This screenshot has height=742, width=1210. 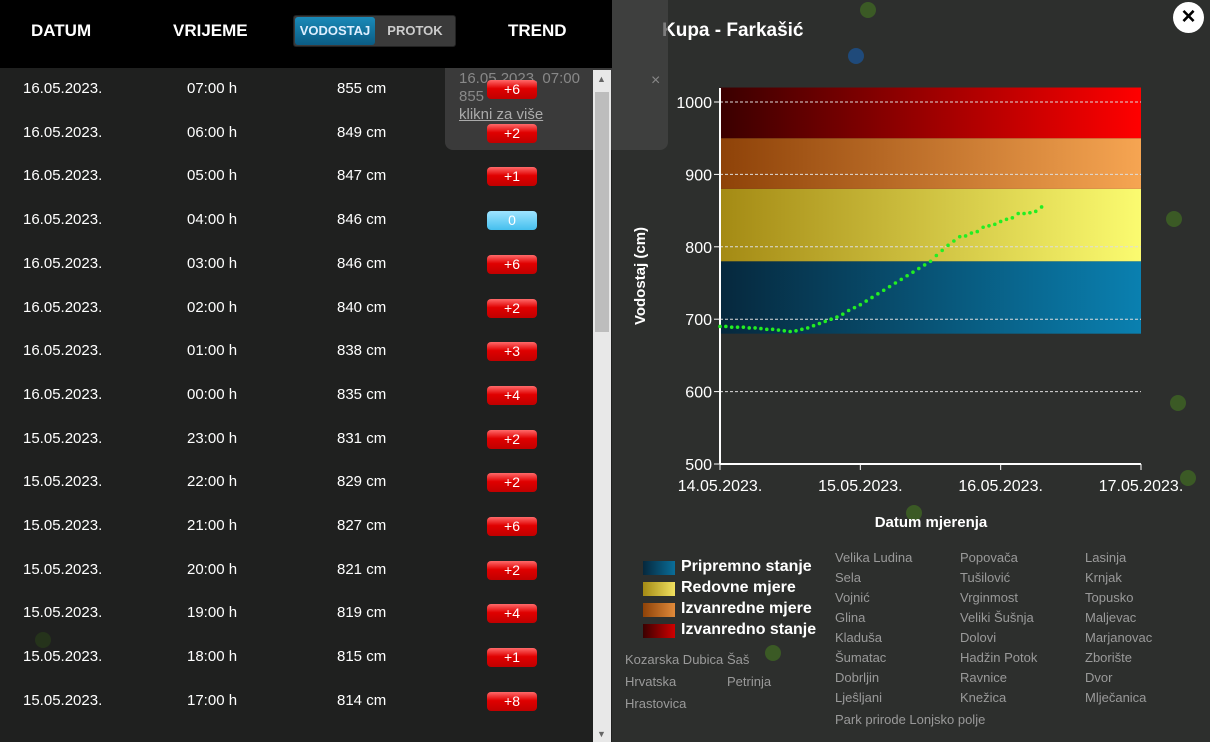 What do you see at coordinates (295, 352) in the screenshot?
I see `table-row: 16.05.2023. 01:00 h 838 cm +3` at bounding box center [295, 352].